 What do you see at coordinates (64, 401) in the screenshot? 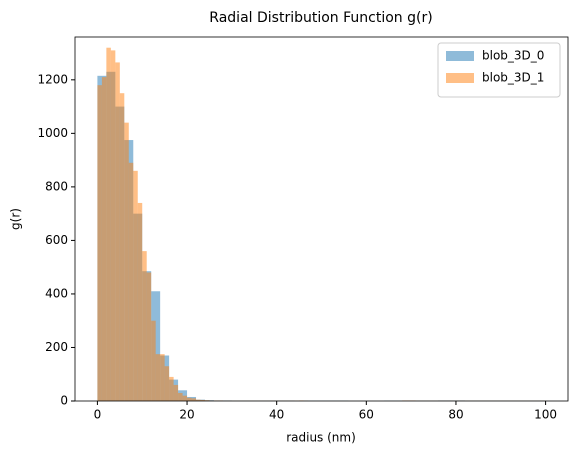
I see `y-tick-label: 0` at bounding box center [64, 401].